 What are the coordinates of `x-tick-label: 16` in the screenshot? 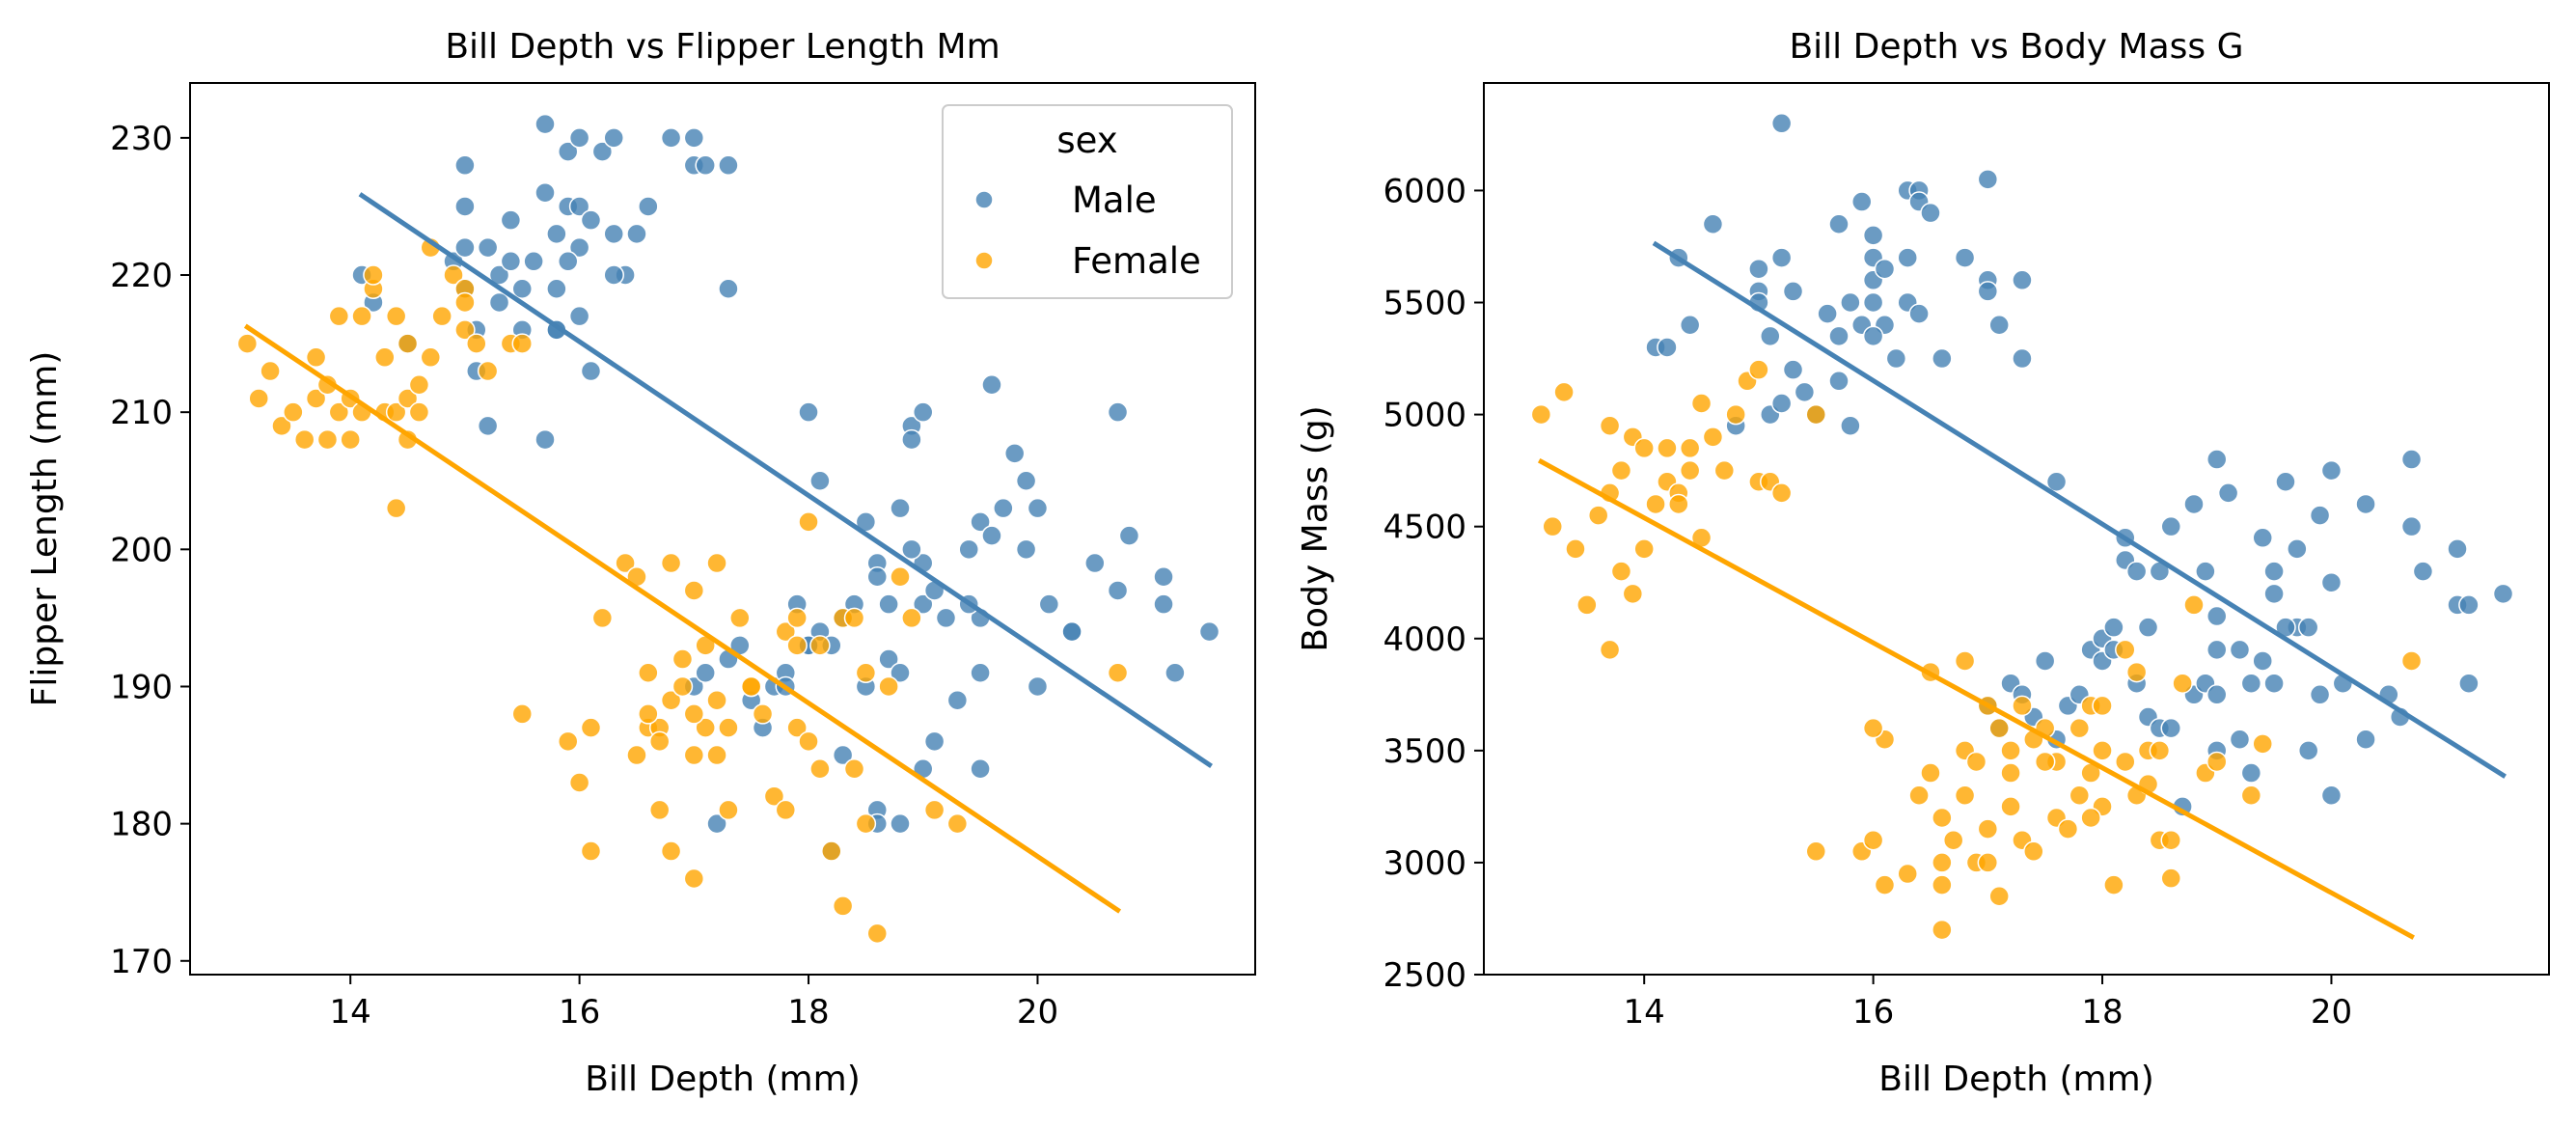 It's located at (579, 1013).